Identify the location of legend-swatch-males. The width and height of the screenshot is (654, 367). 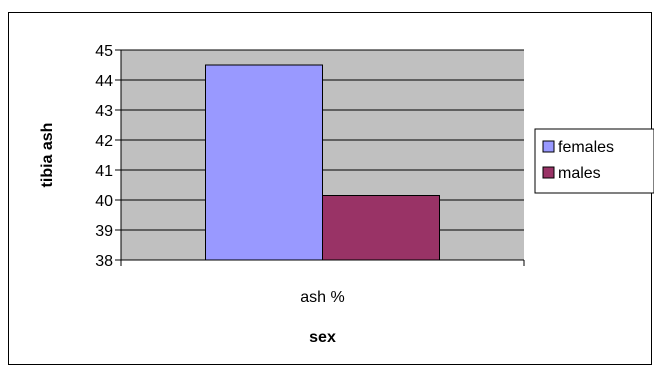
(548, 172).